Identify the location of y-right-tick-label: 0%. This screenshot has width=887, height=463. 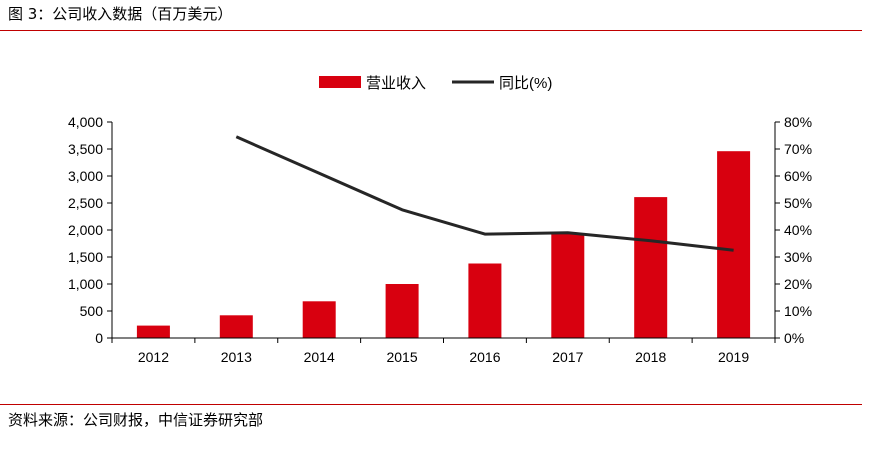
(794, 338).